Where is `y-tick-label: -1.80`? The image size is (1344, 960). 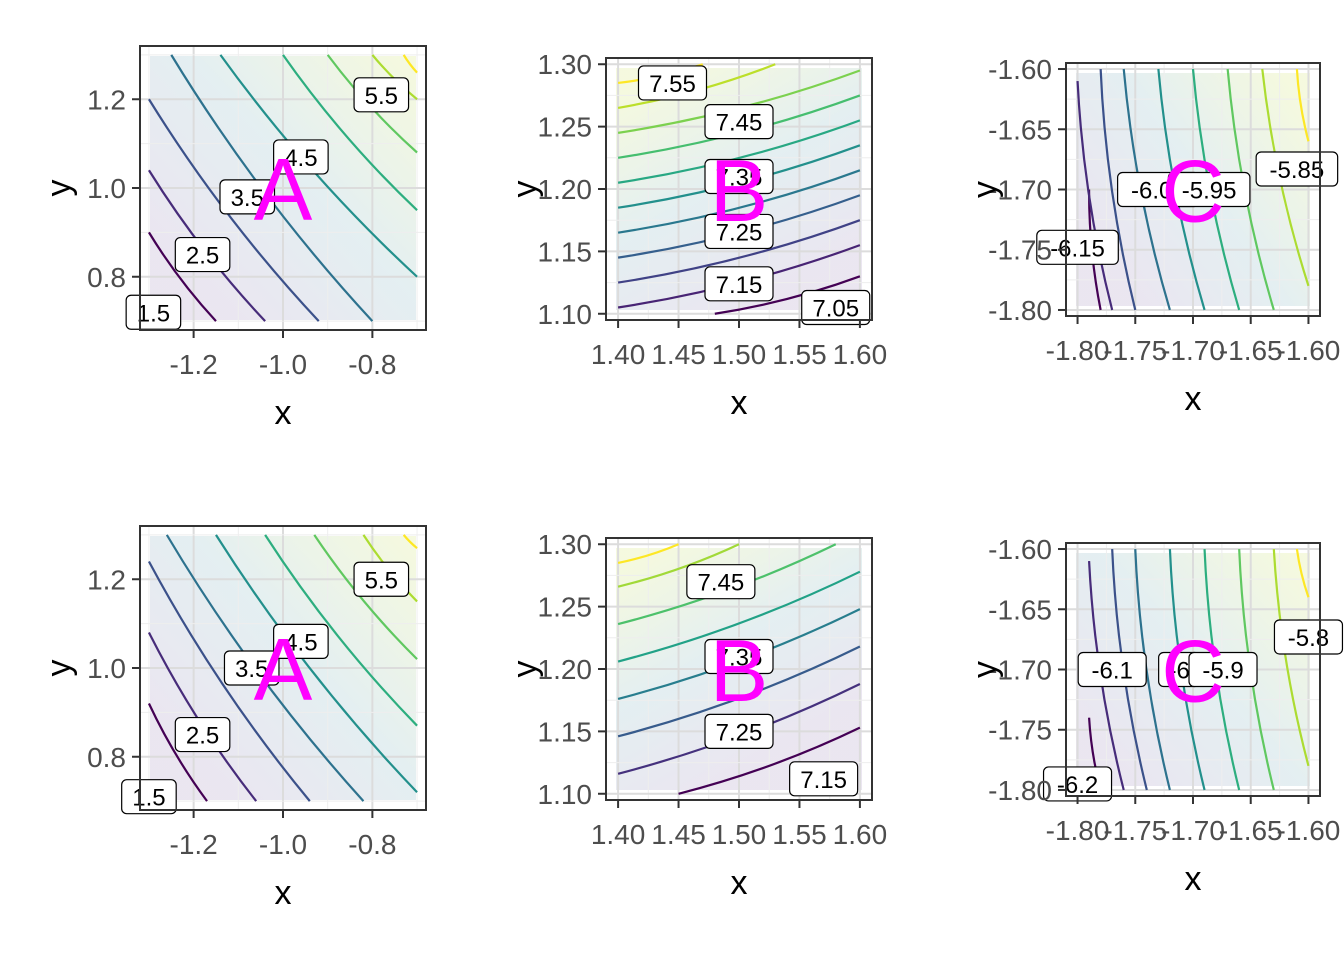
y-tick-label: -1.80 is located at coordinates (1020, 310).